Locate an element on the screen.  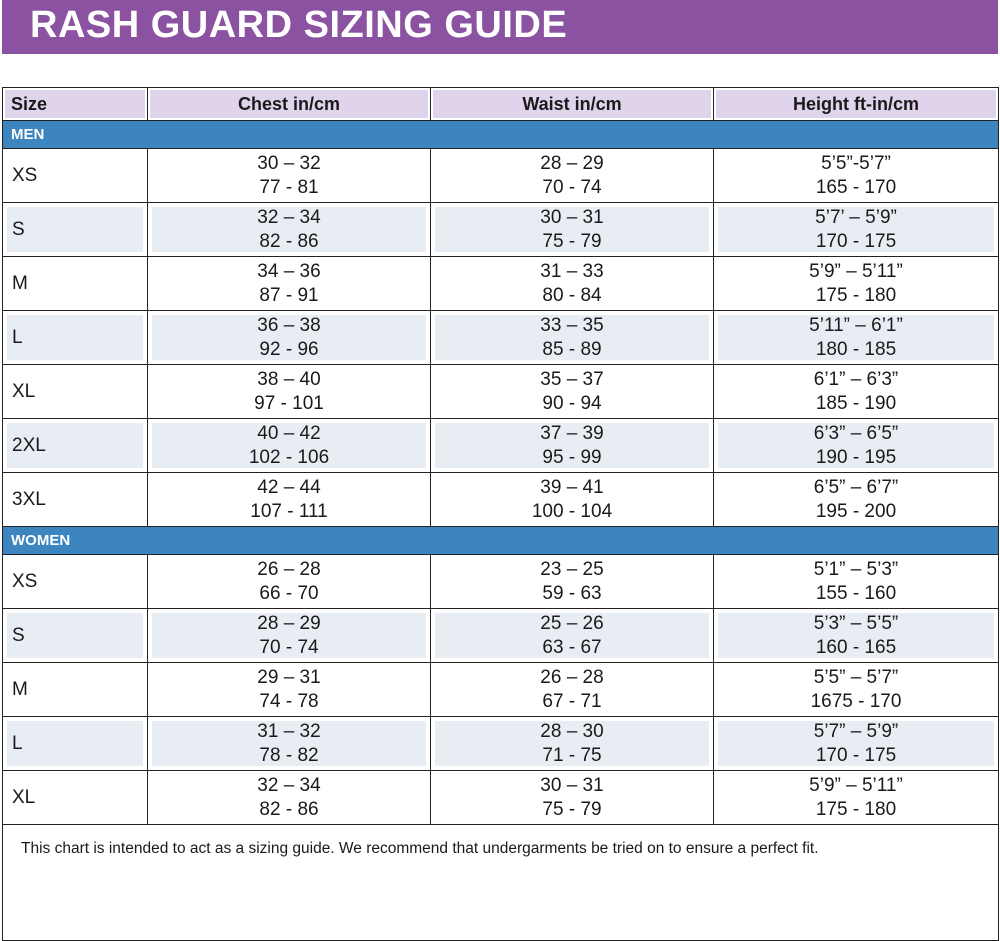
chest-cm: 70 - 74 is located at coordinates (289, 647).